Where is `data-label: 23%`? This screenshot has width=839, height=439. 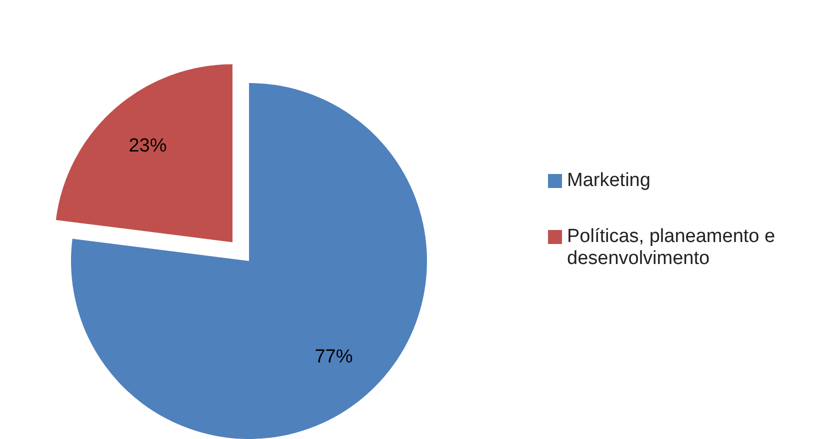
data-label: 23% is located at coordinates (147, 145).